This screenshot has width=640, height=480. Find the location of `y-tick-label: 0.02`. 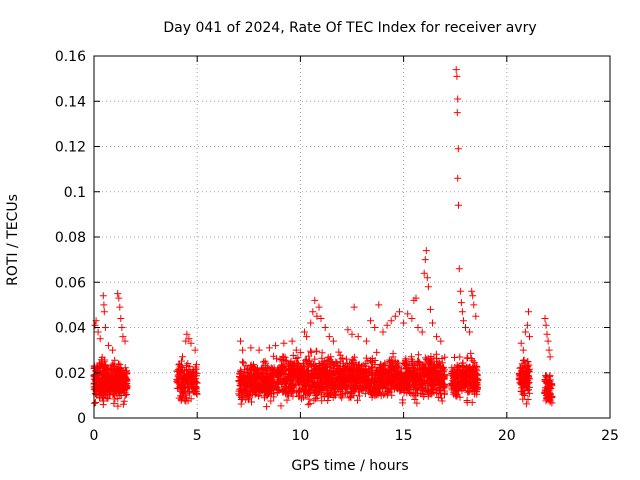

y-tick-label: 0.02 is located at coordinates (70, 374).